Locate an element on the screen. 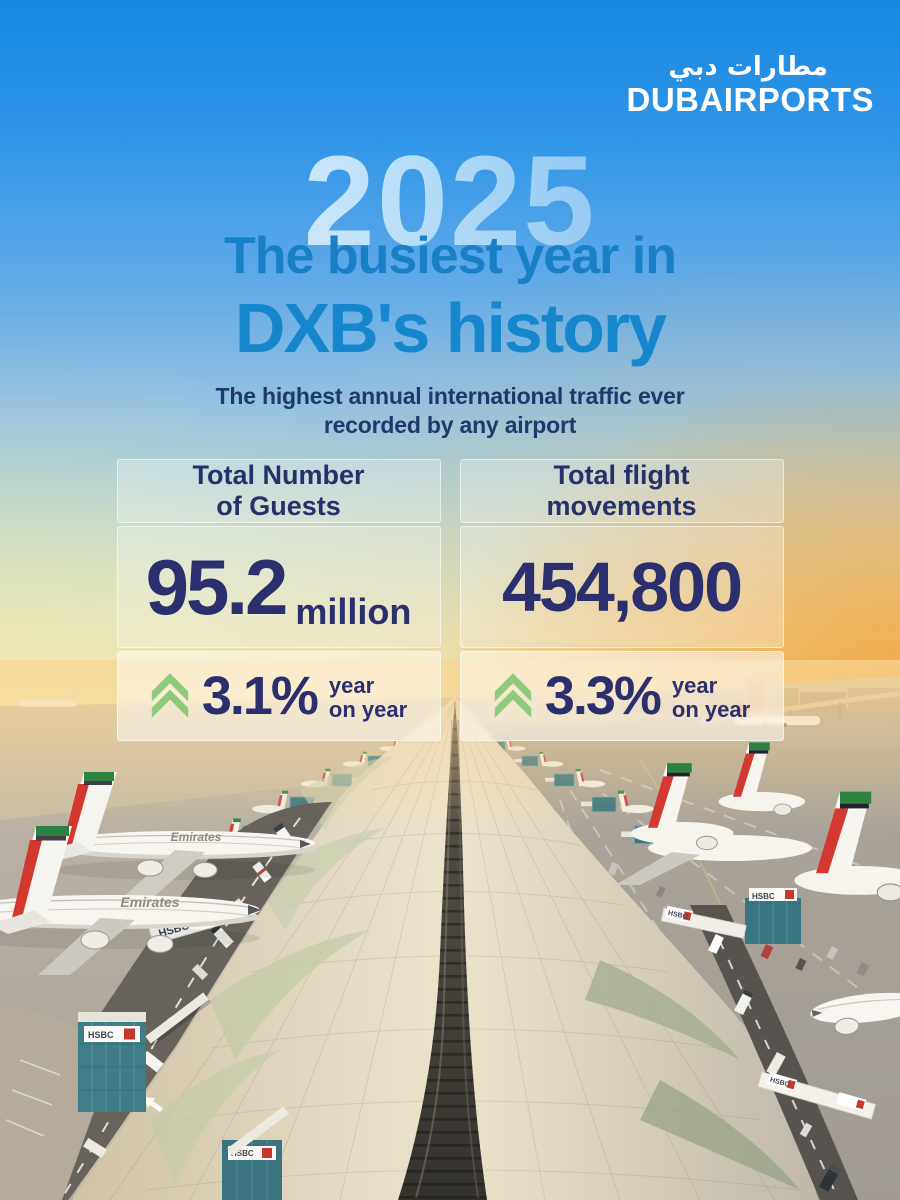 The width and height of the screenshot is (900, 1200). stat-label: Total Number of Guests is located at coordinates (278, 491).